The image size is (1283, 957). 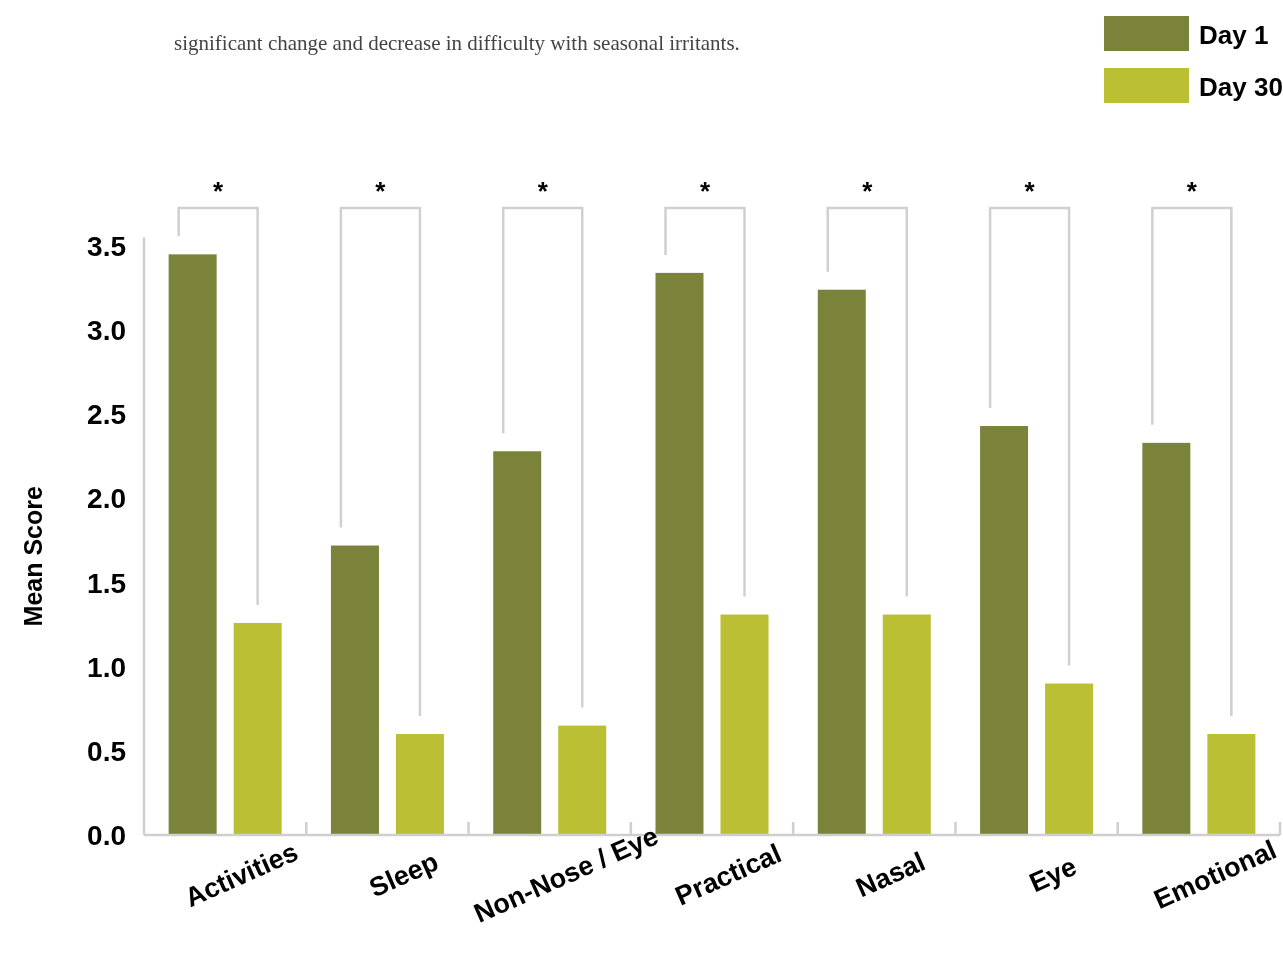 What do you see at coordinates (1052, 875) in the screenshot?
I see `x-tick-label: Eye` at bounding box center [1052, 875].